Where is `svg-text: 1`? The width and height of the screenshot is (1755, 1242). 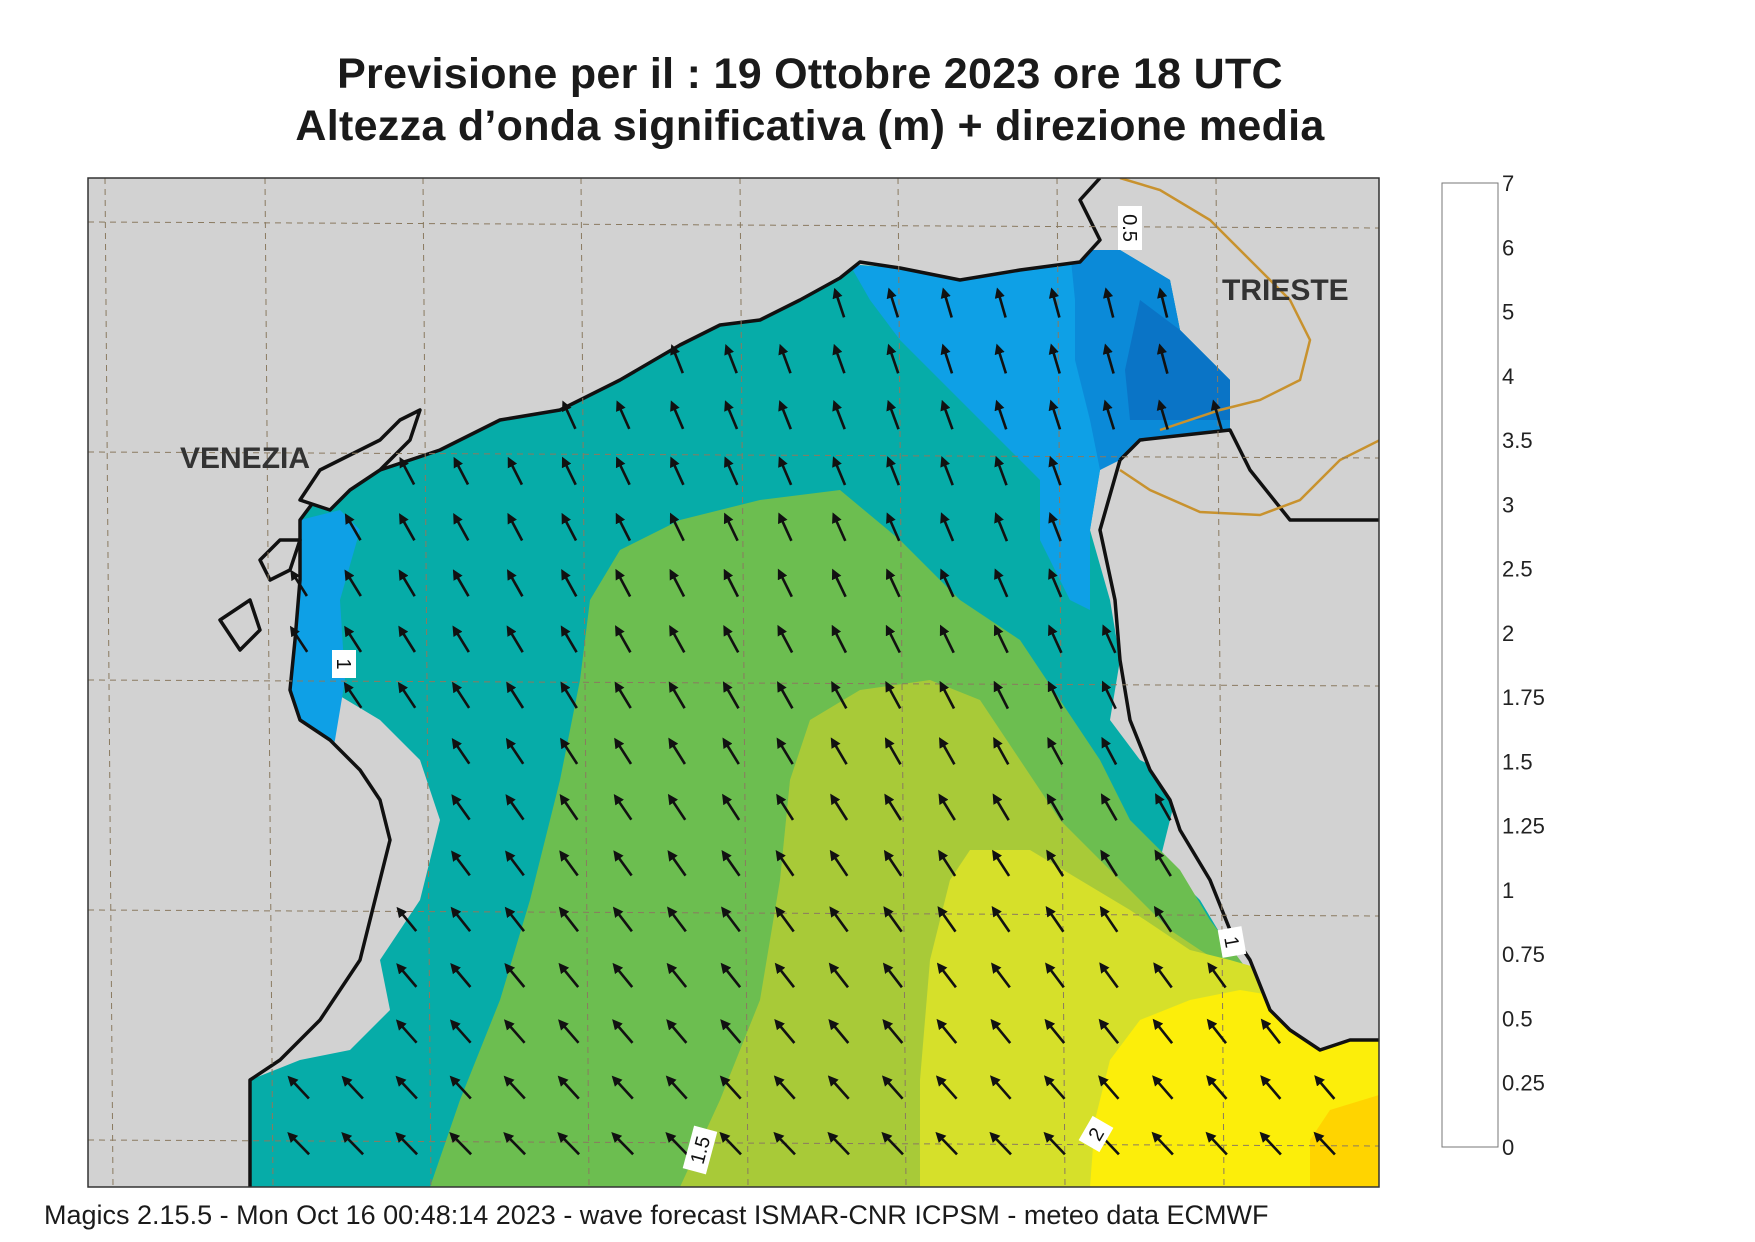
svg-text: 1 is located at coordinates (343, 663).